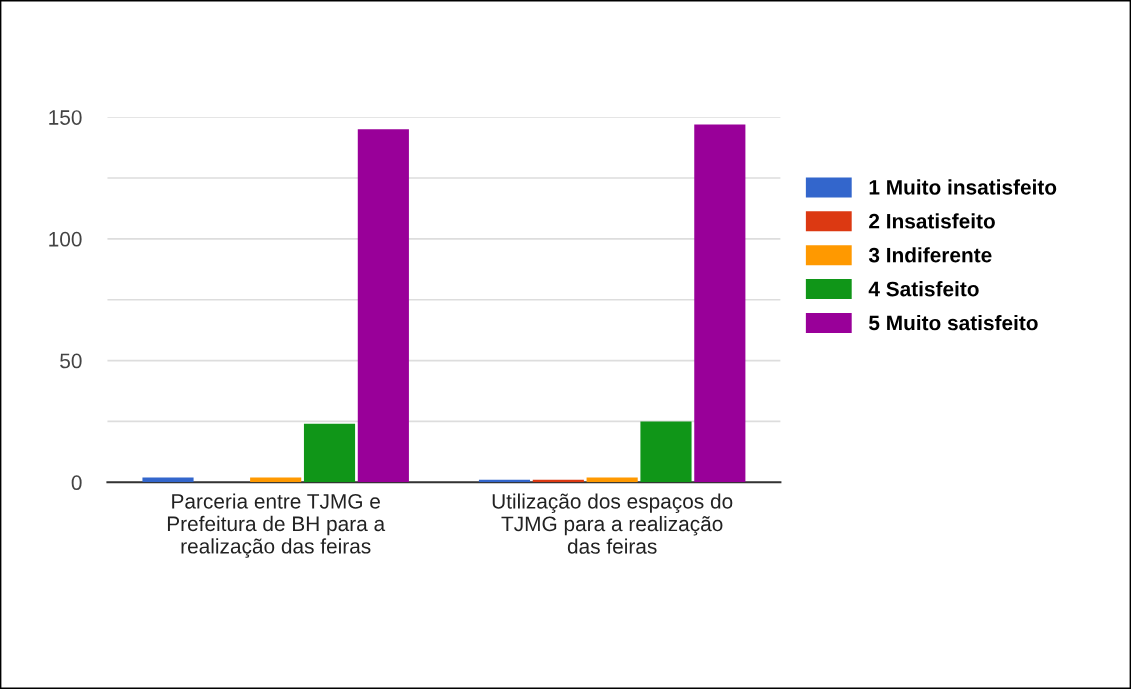  Describe the element at coordinates (930, 255) in the screenshot. I see `legend-label: 3 Indiferente` at that location.